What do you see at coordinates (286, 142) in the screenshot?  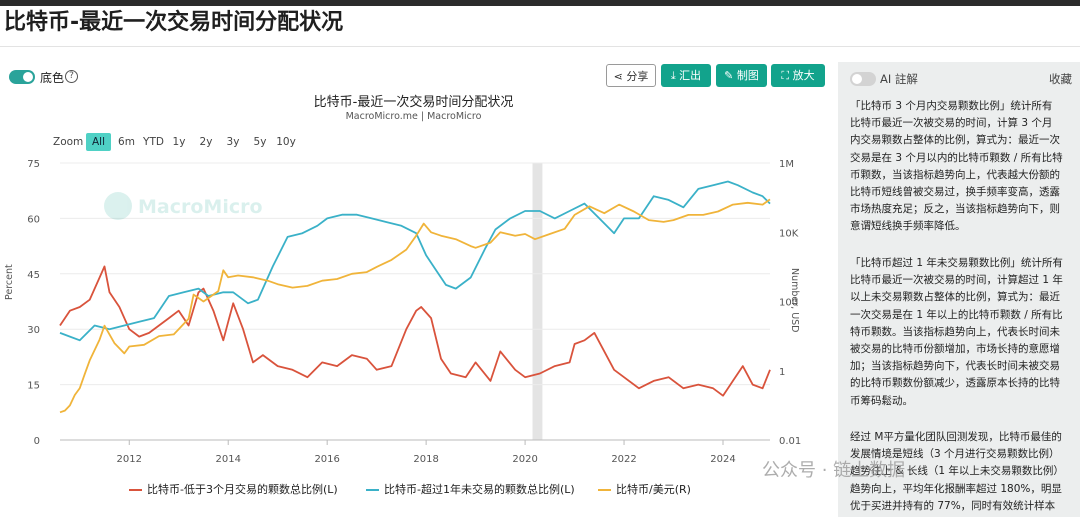 I see `zoom-option-10y: 10y` at bounding box center [286, 142].